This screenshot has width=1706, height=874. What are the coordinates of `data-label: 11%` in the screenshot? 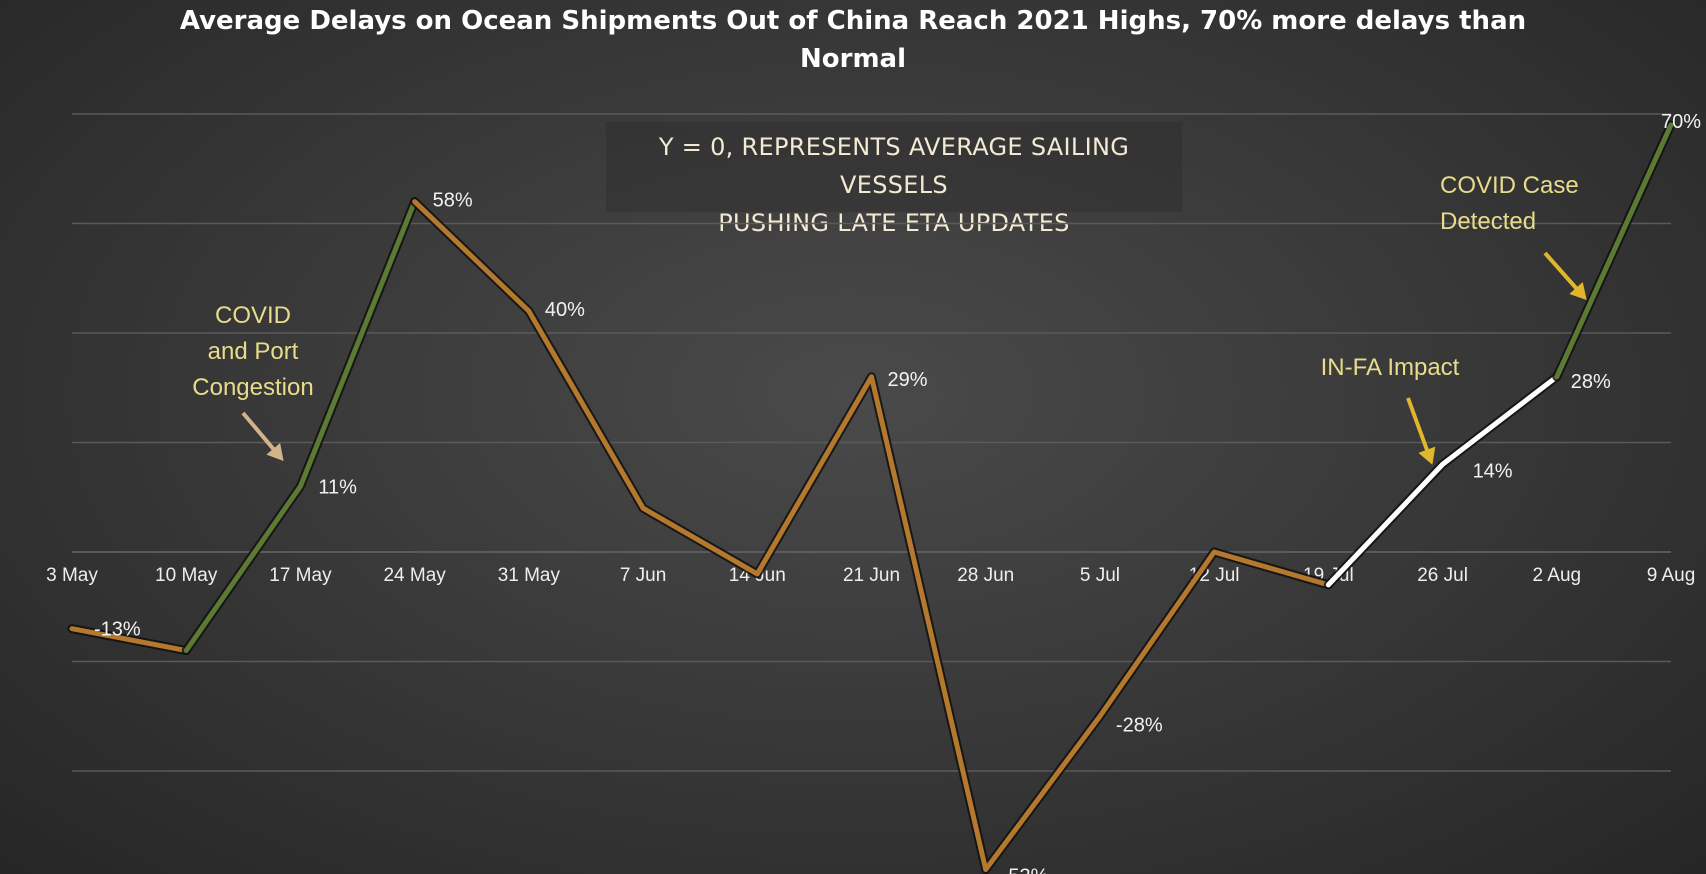 It's located at (337, 487).